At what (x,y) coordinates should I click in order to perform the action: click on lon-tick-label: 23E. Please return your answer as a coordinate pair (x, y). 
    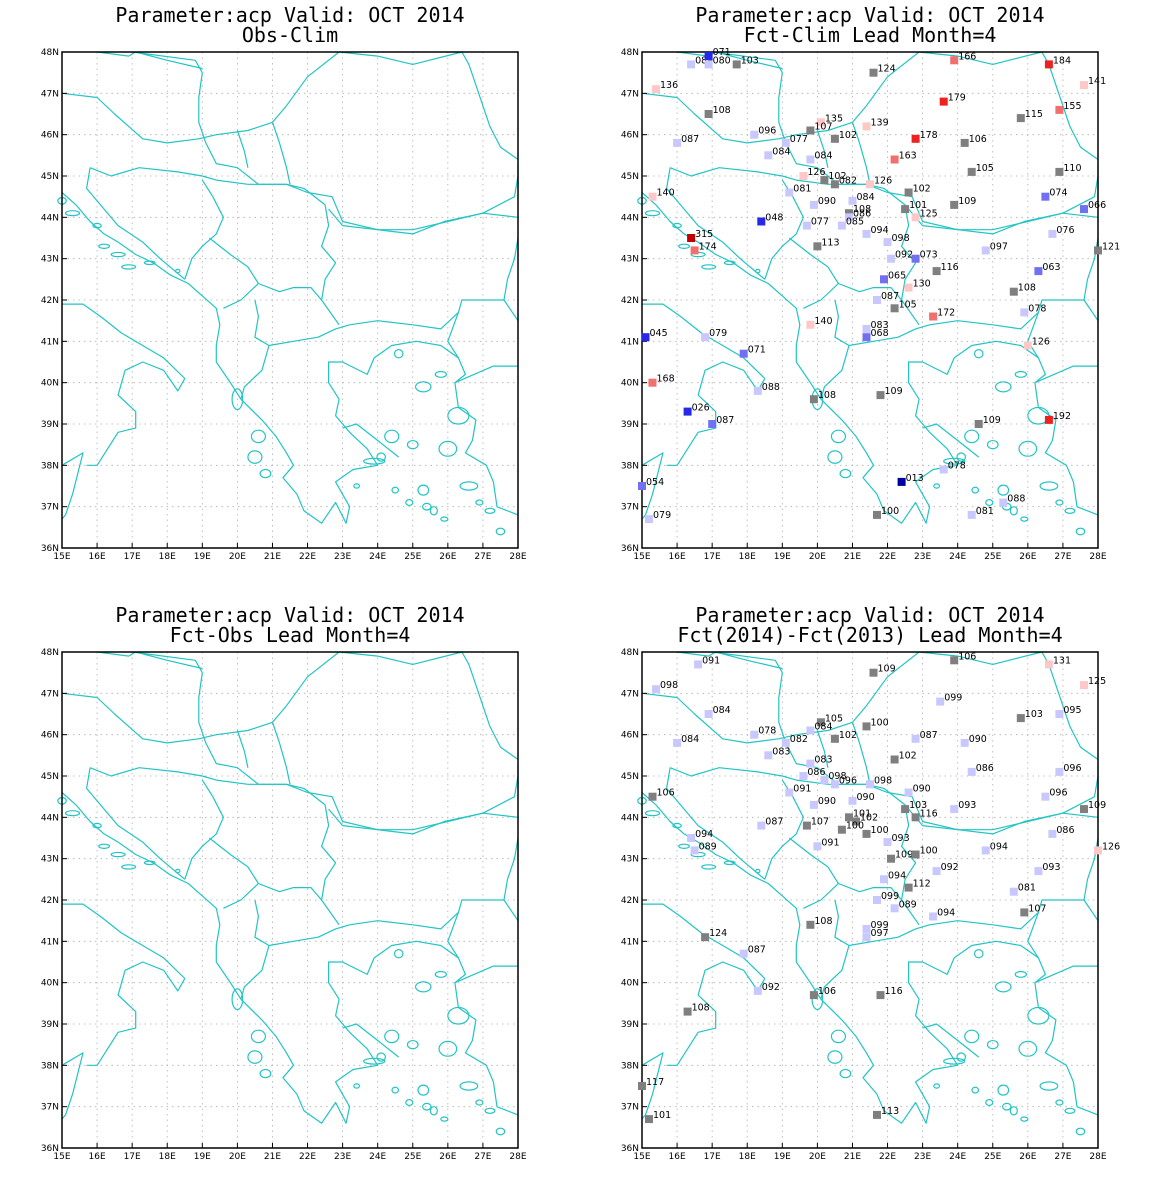
    Looking at the image, I should click on (342, 557).